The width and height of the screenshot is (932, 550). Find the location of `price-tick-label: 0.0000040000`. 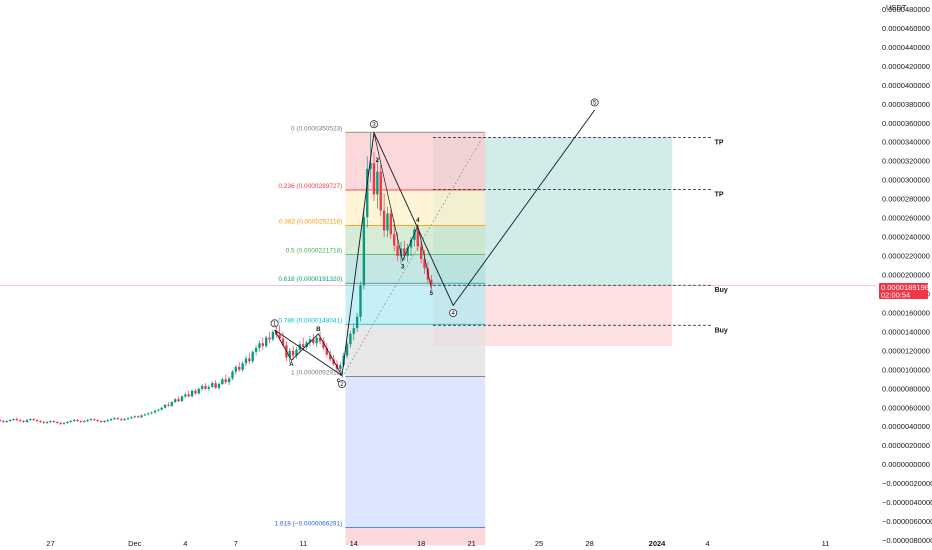

price-tick-label: 0.0000040000 is located at coordinates (906, 426).